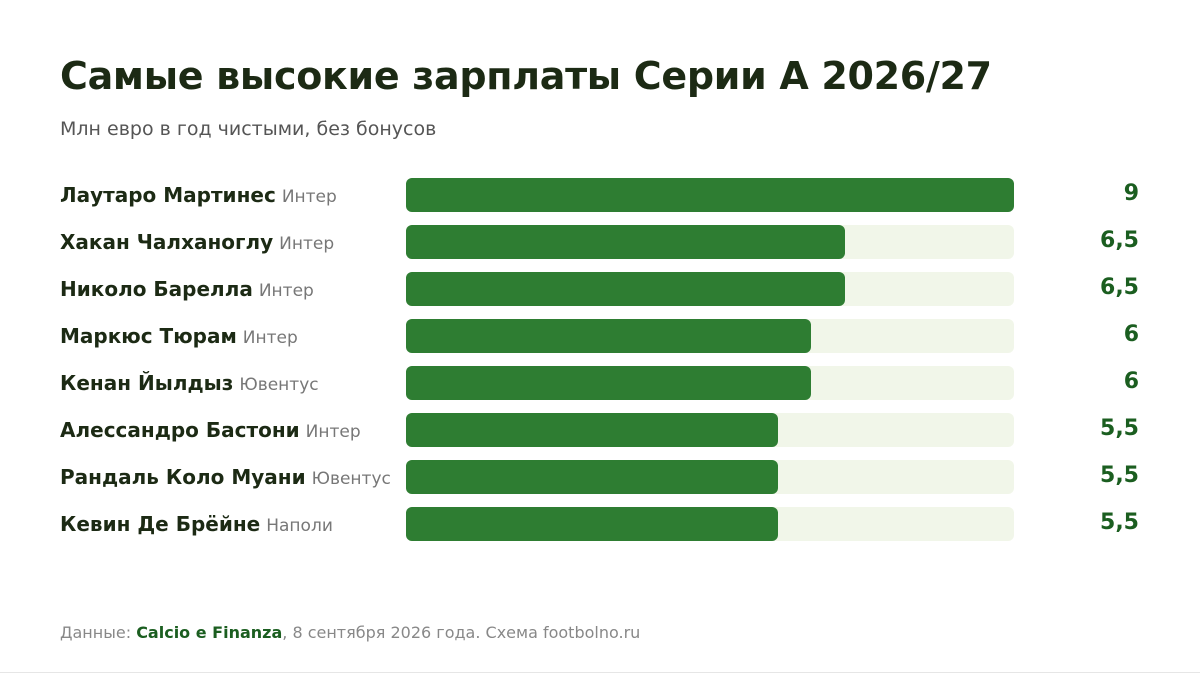 The image size is (1200, 675). Describe the element at coordinates (147, 383) in the screenshot. I see `player-name: Кенан Йылдыз` at that location.